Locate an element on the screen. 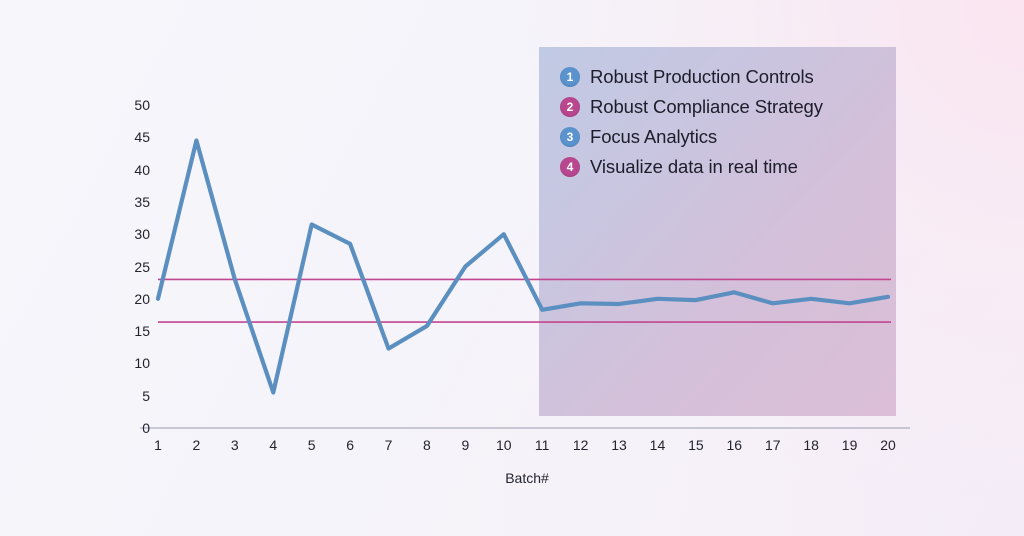 This screenshot has height=536, width=1024. y-axis-tick-label: 0 is located at coordinates (146, 428).